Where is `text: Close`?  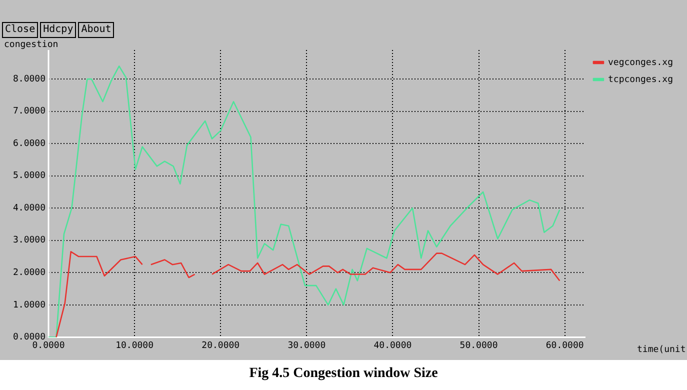 text: Close is located at coordinates (20, 30).